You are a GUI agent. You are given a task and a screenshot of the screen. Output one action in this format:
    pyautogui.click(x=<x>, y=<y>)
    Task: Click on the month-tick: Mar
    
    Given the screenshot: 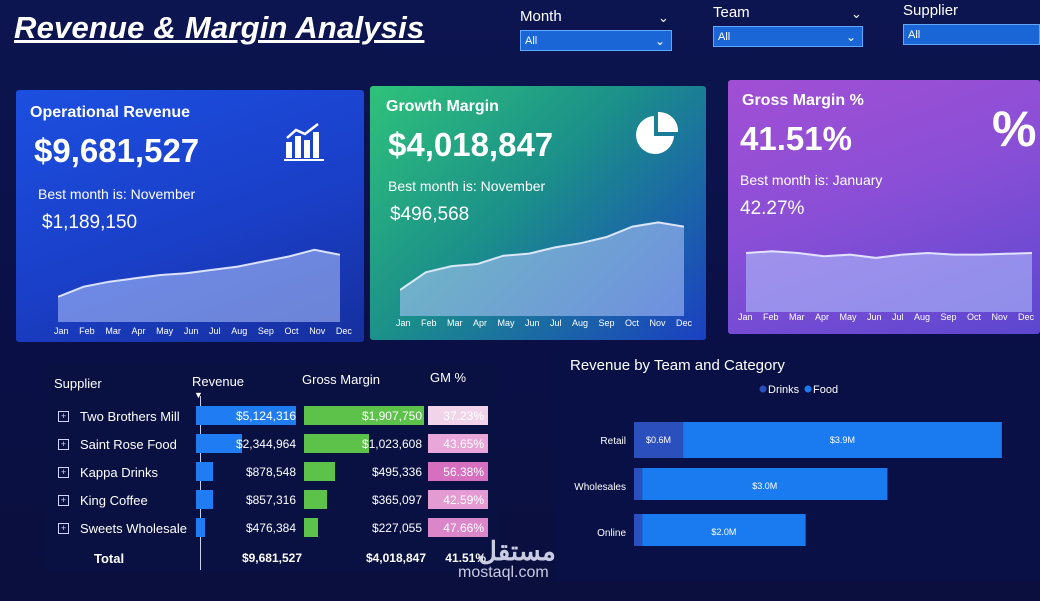 What is the action you would take?
    pyautogui.click(x=113, y=331)
    